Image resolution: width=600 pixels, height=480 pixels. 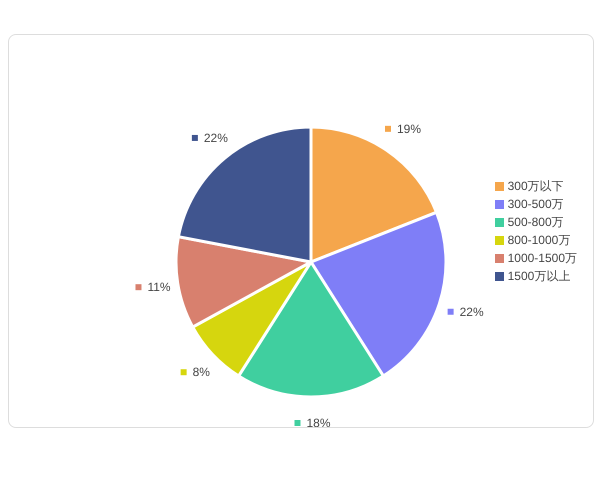 What do you see at coordinates (539, 240) in the screenshot?
I see `legend-label: 800-1000万` at bounding box center [539, 240].